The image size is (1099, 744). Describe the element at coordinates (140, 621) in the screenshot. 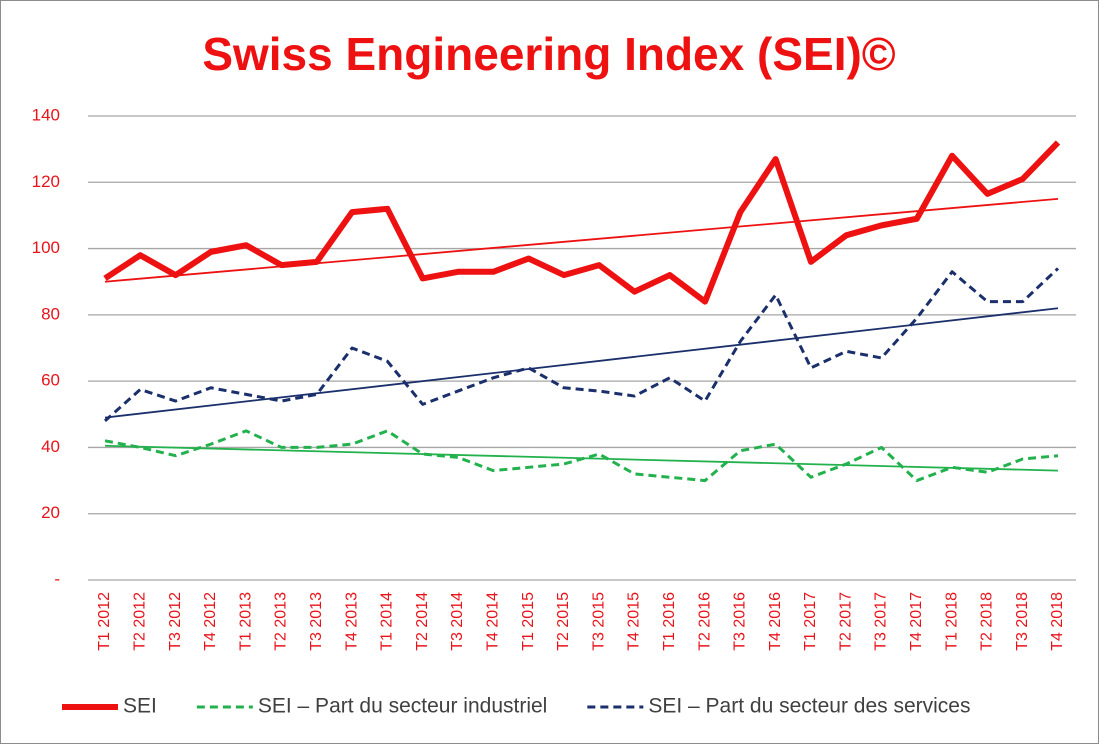

I see `x-tick-label: T2 2012` at that location.